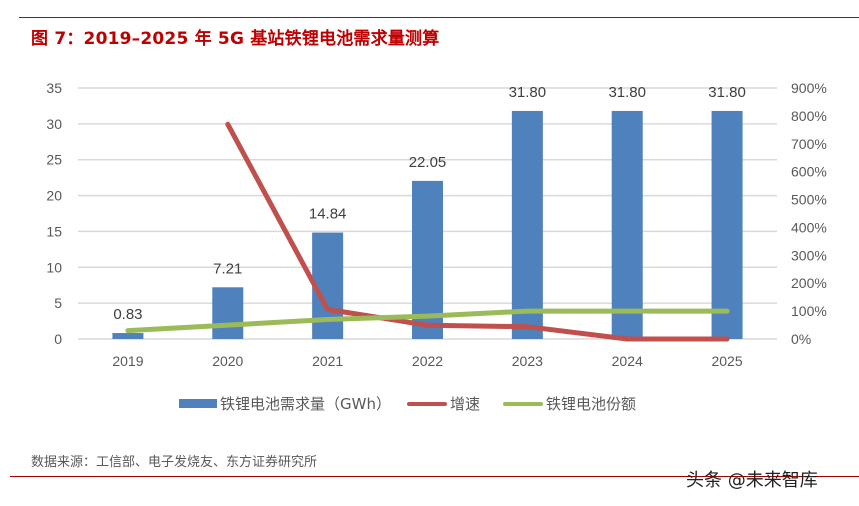 This screenshot has height=506, width=859. I want to click on legend-item-share: 铁锂电池份额, so click(569, 403).